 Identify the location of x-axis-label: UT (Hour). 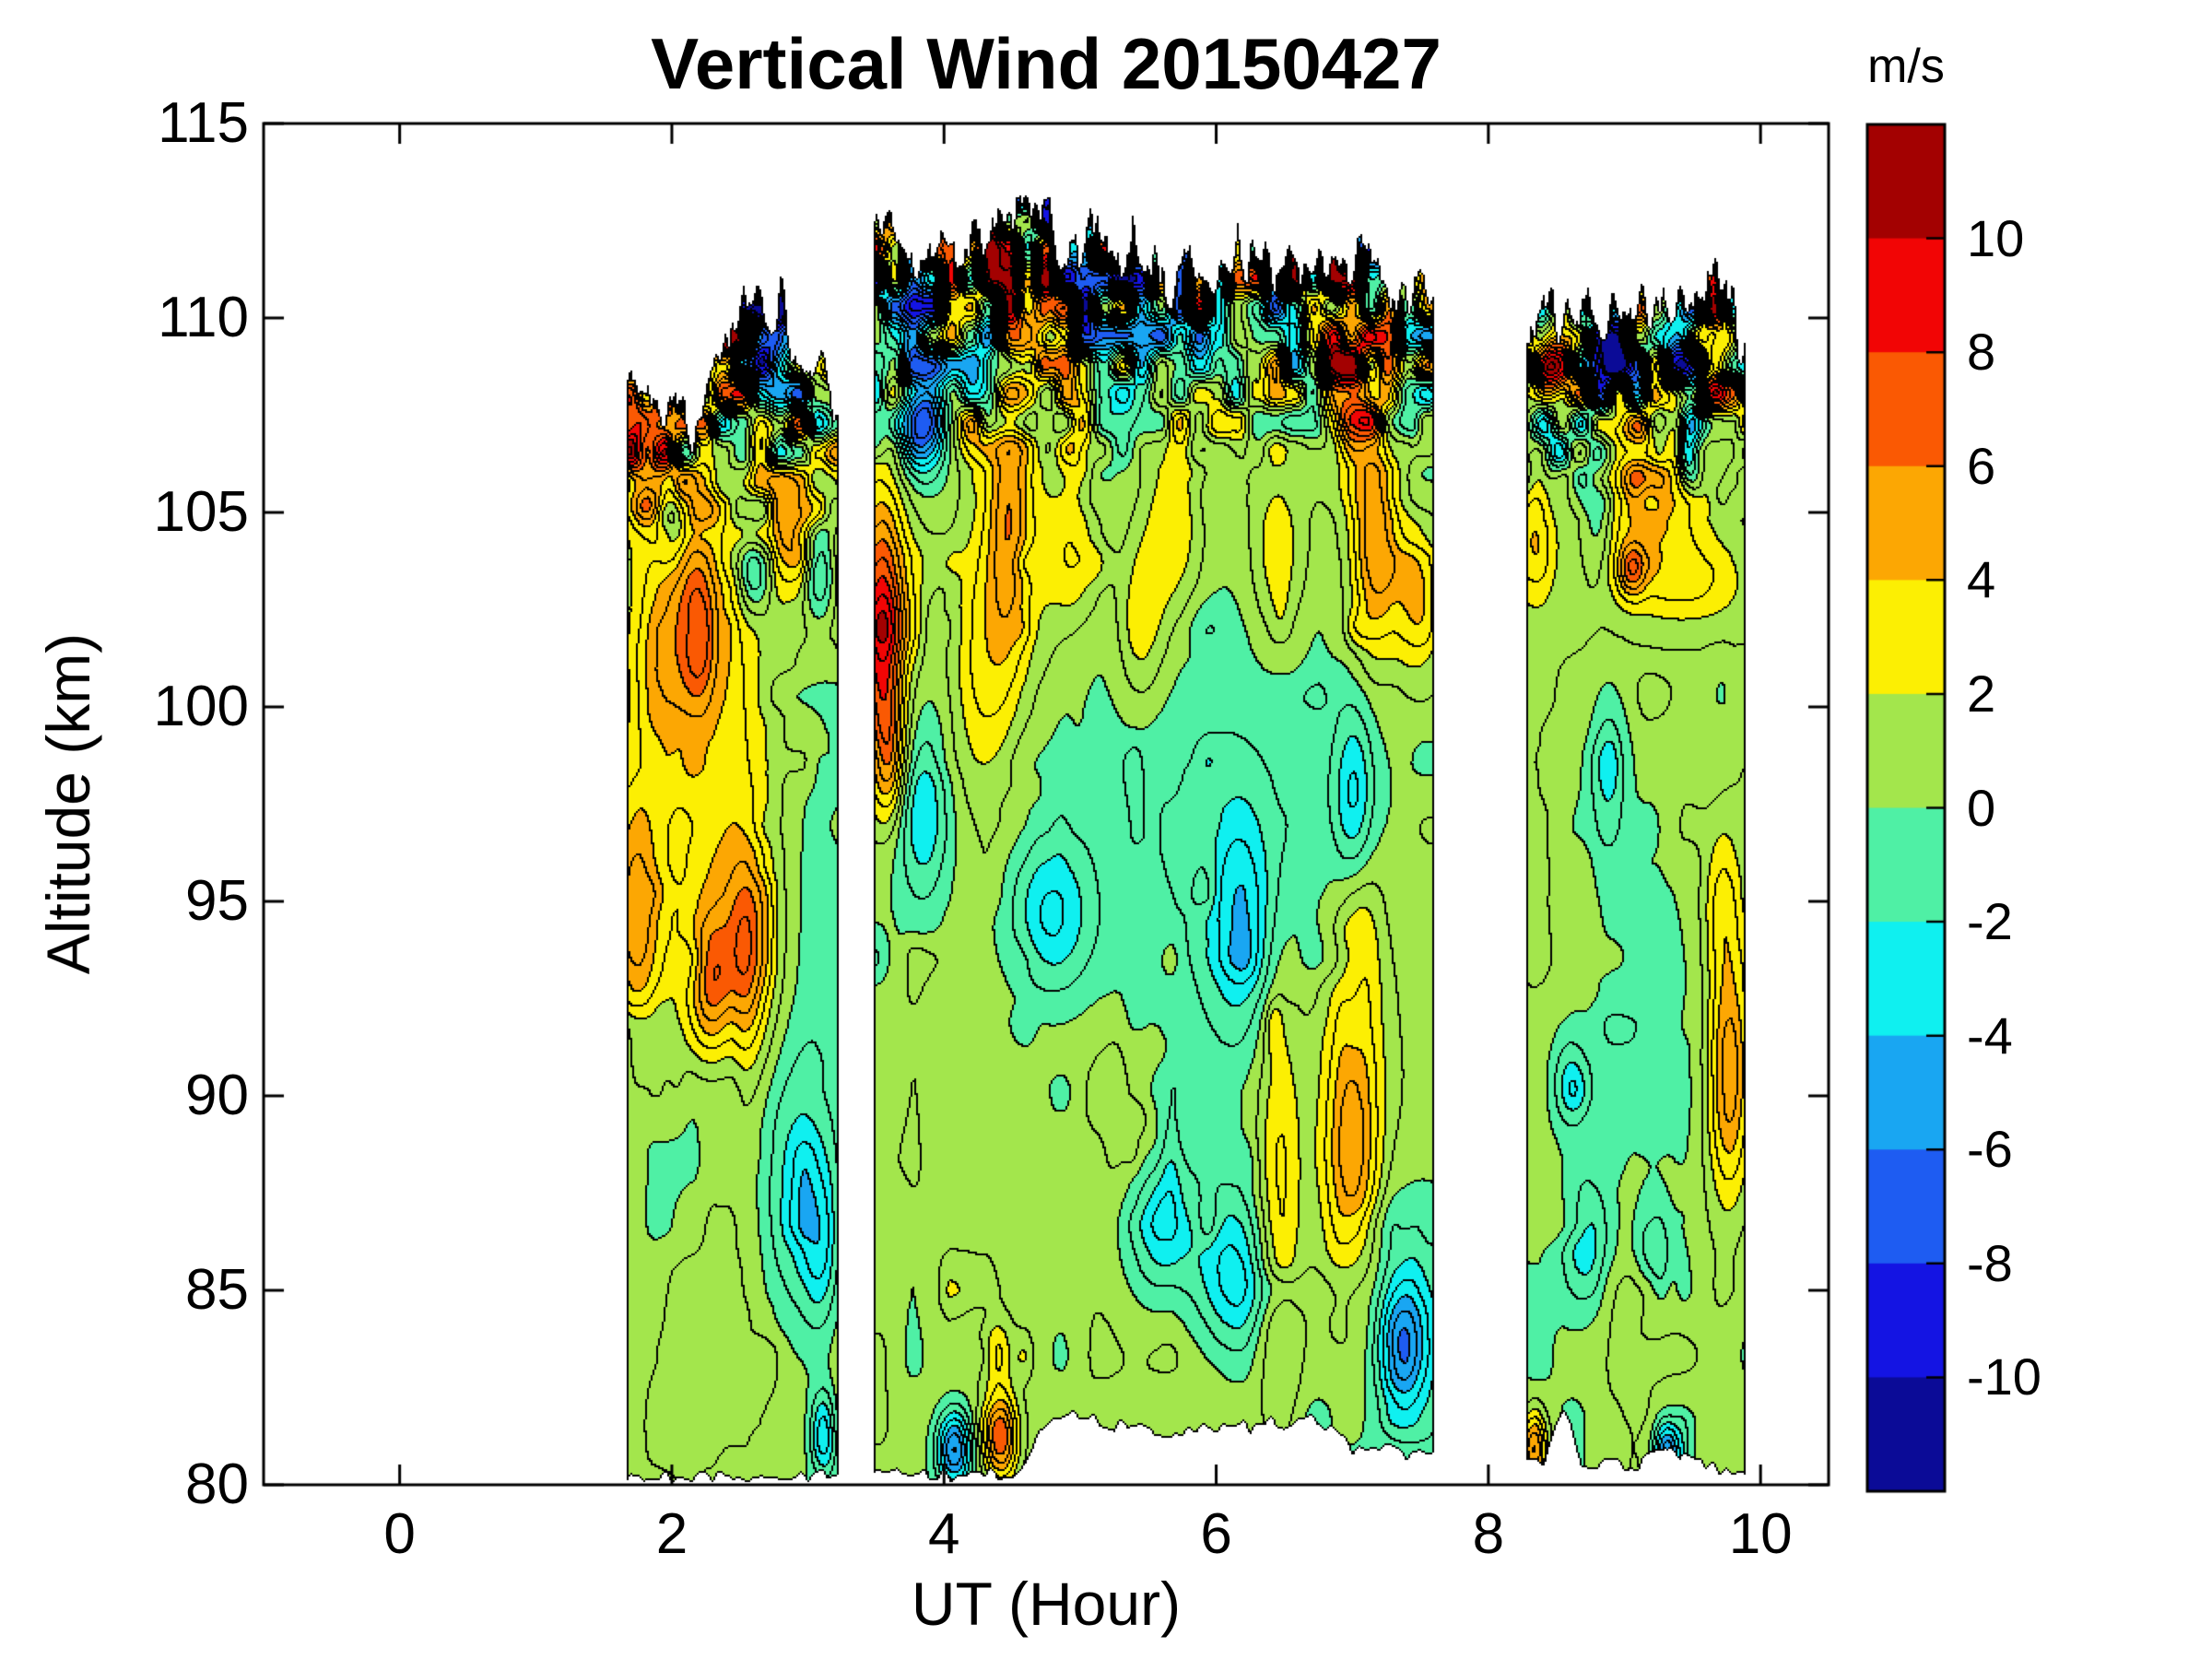
(1046, 1604).